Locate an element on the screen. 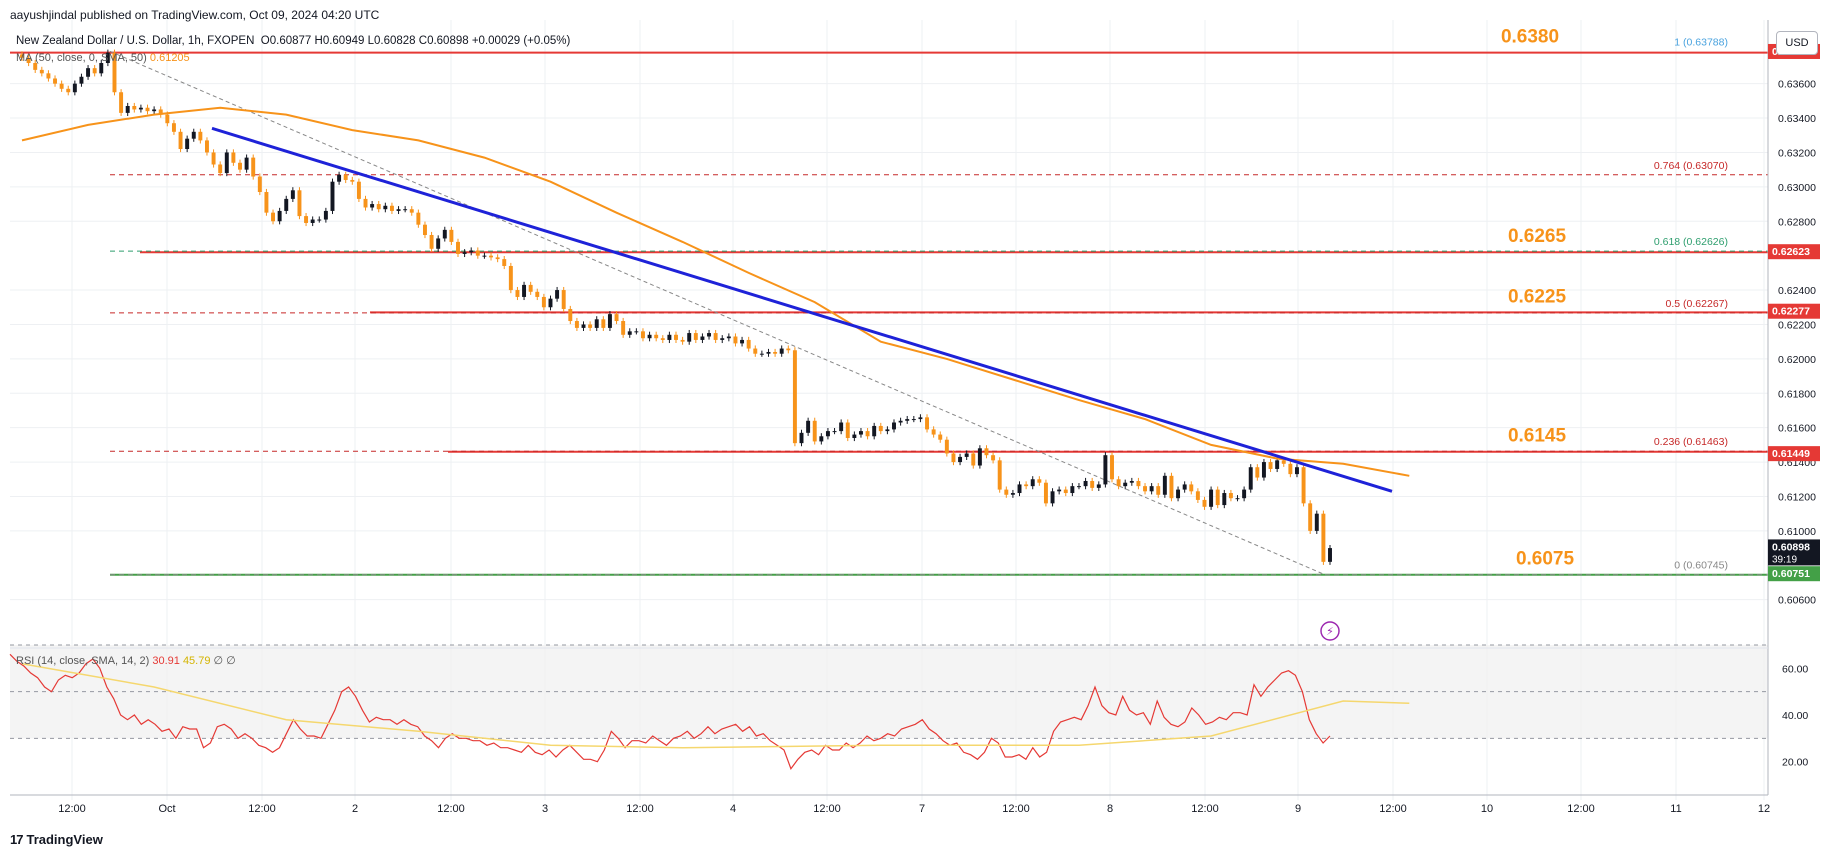 Image resolution: width=1835 pixels, height=857 pixels. price-tag-label: 0.61449 is located at coordinates (1791, 454).